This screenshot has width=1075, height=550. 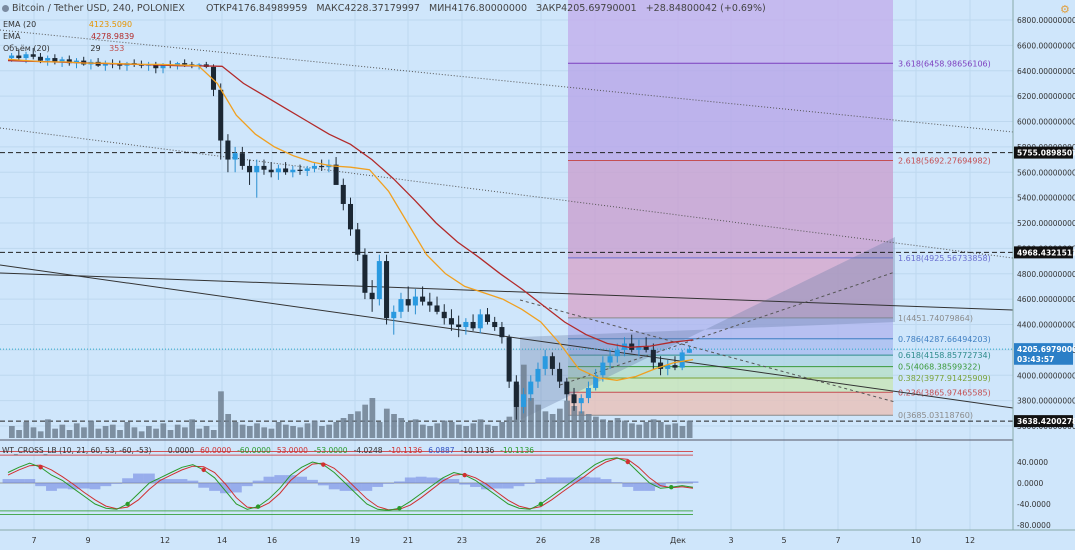 I want to click on ema2-label: EMA, so click(x=12, y=36).